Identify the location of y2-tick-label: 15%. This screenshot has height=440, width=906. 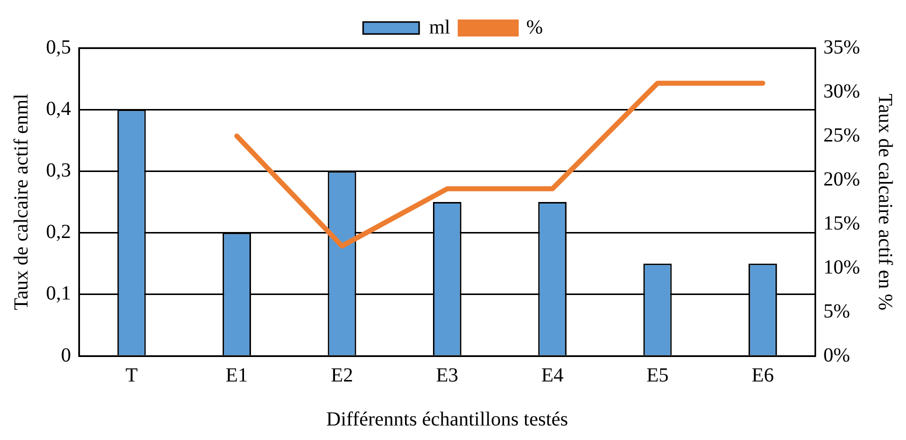
(841, 223).